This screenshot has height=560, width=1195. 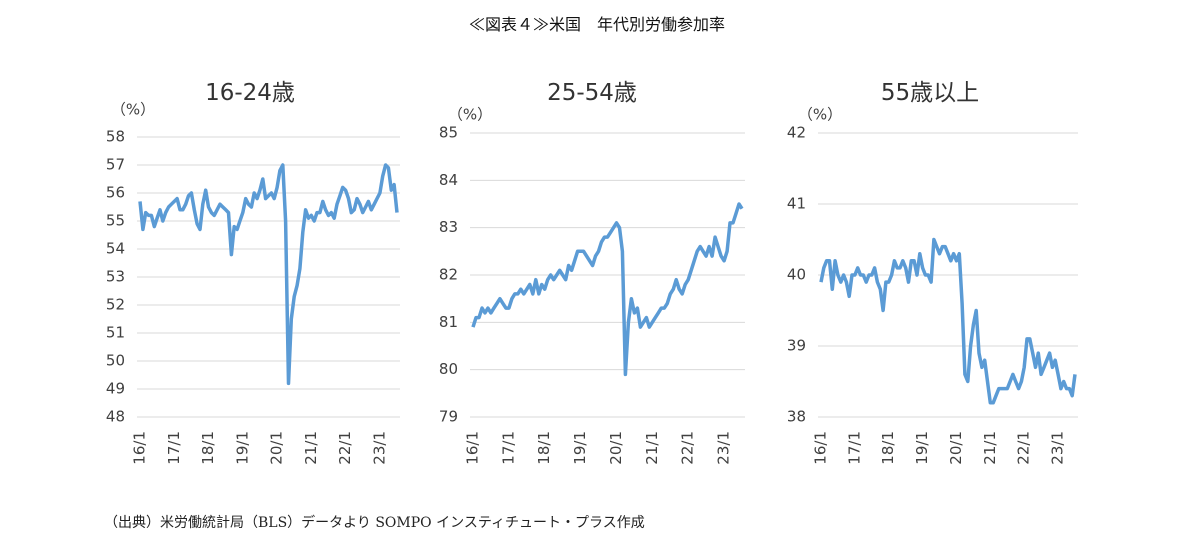 What do you see at coordinates (448, 417) in the screenshot?
I see `y-tick-label: 79` at bounding box center [448, 417].